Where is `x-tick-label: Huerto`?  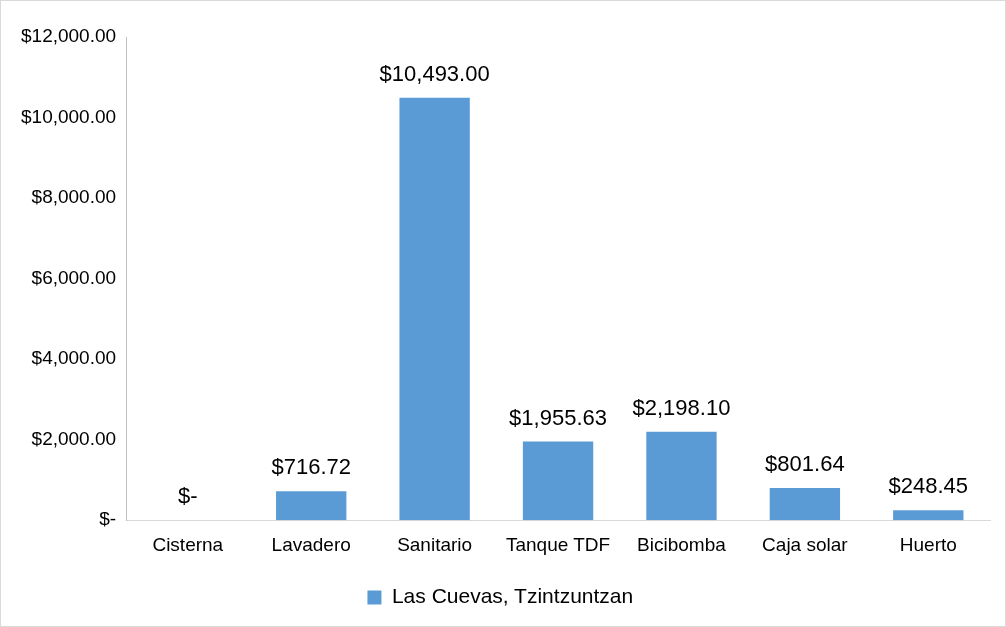 x-tick-label: Huerto is located at coordinates (928, 544).